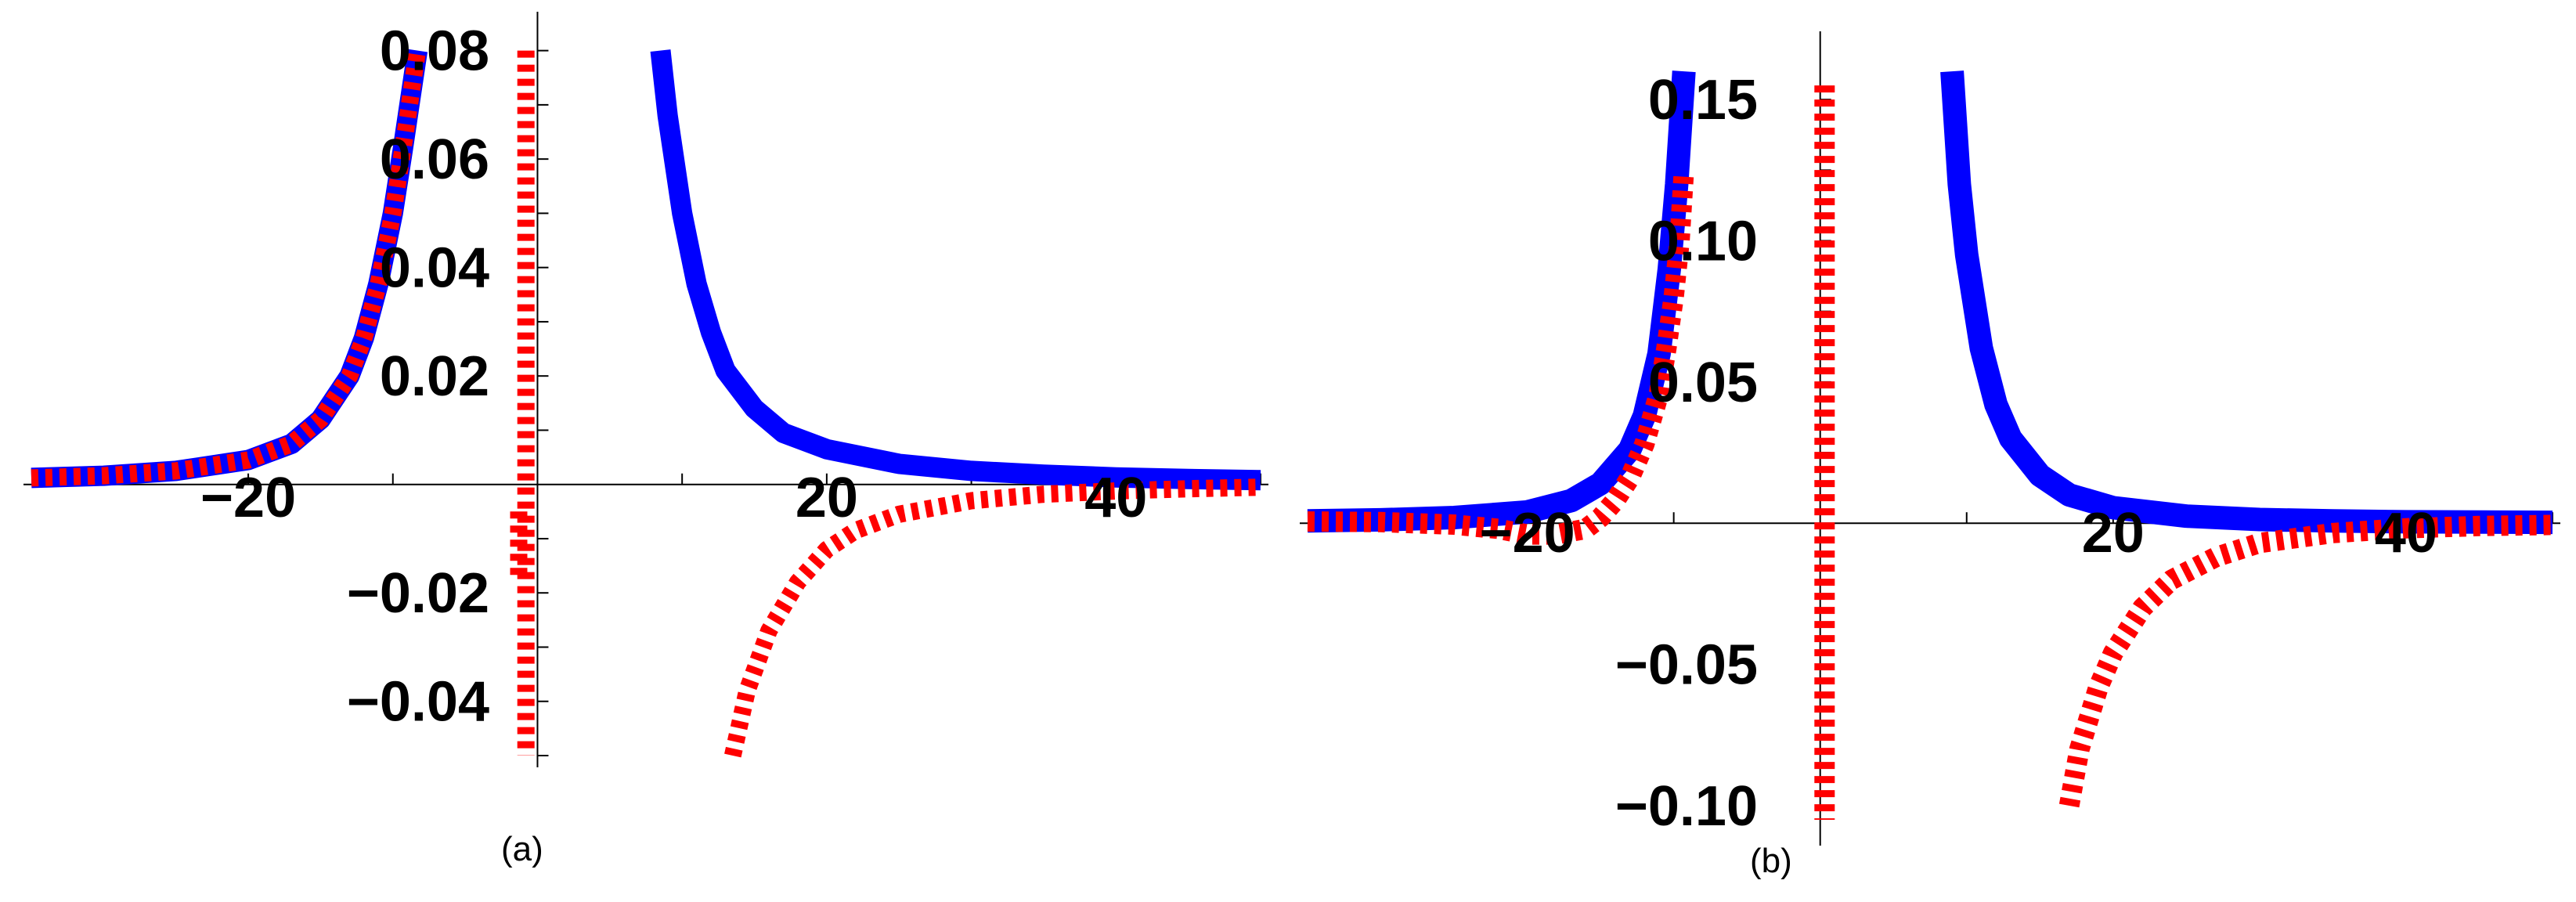  What do you see at coordinates (1527, 533) in the screenshot?
I see `chart-b-x-tick-label: −20` at bounding box center [1527, 533].